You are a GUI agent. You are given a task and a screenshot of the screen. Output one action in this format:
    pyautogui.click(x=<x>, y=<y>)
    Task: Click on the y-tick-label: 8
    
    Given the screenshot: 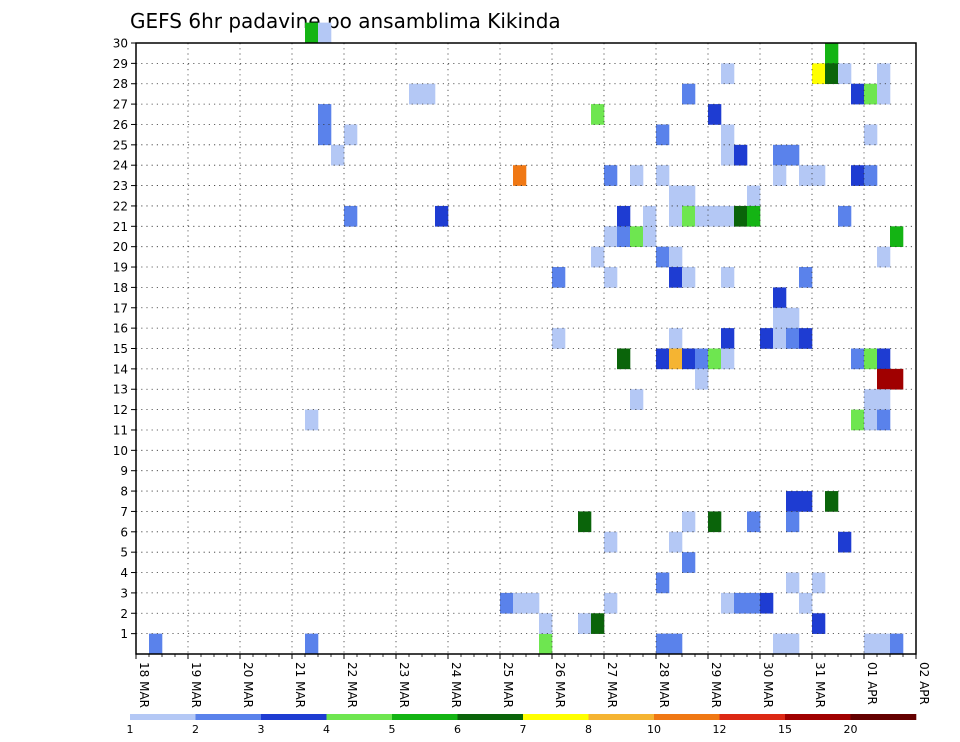 What is the action you would take?
    pyautogui.click(x=124, y=492)
    